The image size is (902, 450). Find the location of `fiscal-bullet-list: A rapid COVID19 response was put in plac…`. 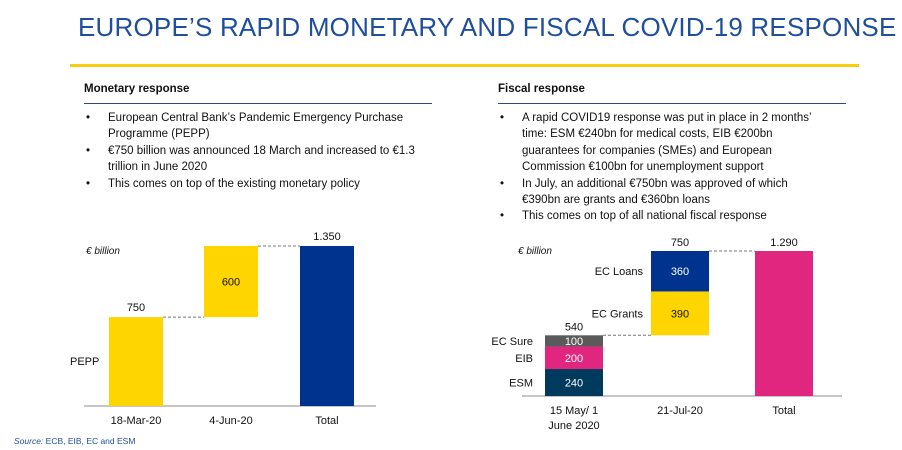

fiscal-bullet-list: A rapid COVID19 response was put in plac… is located at coordinates (656, 167).